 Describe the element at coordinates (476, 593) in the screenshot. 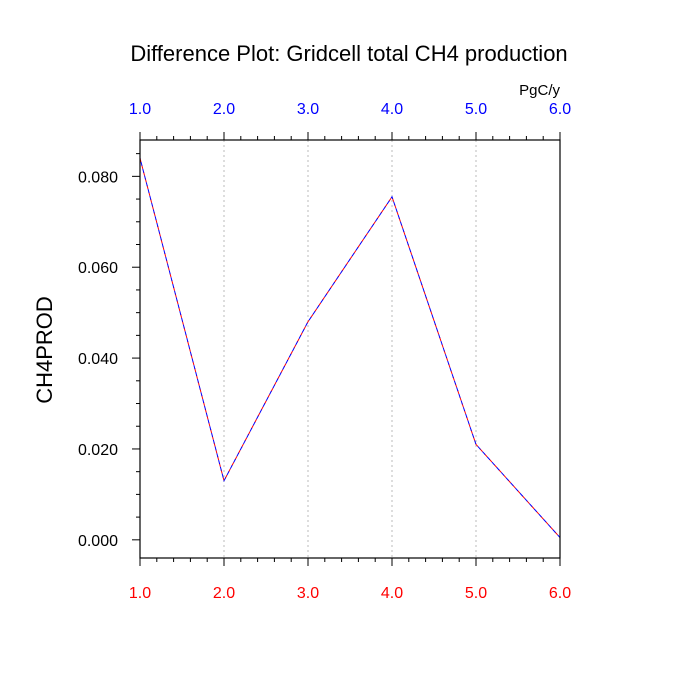

I see `x-tick-label-bottom: 5.0` at that location.